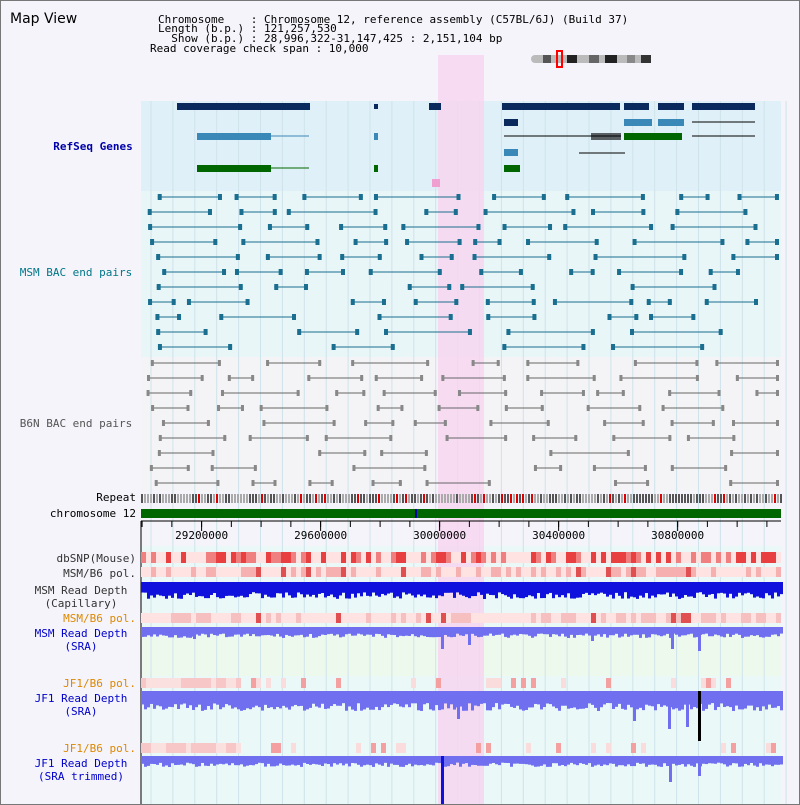 This screenshot has height=805, width=800. What do you see at coordinates (558, 535) in the screenshot?
I see `axis-tick-label: 30400000` at bounding box center [558, 535].